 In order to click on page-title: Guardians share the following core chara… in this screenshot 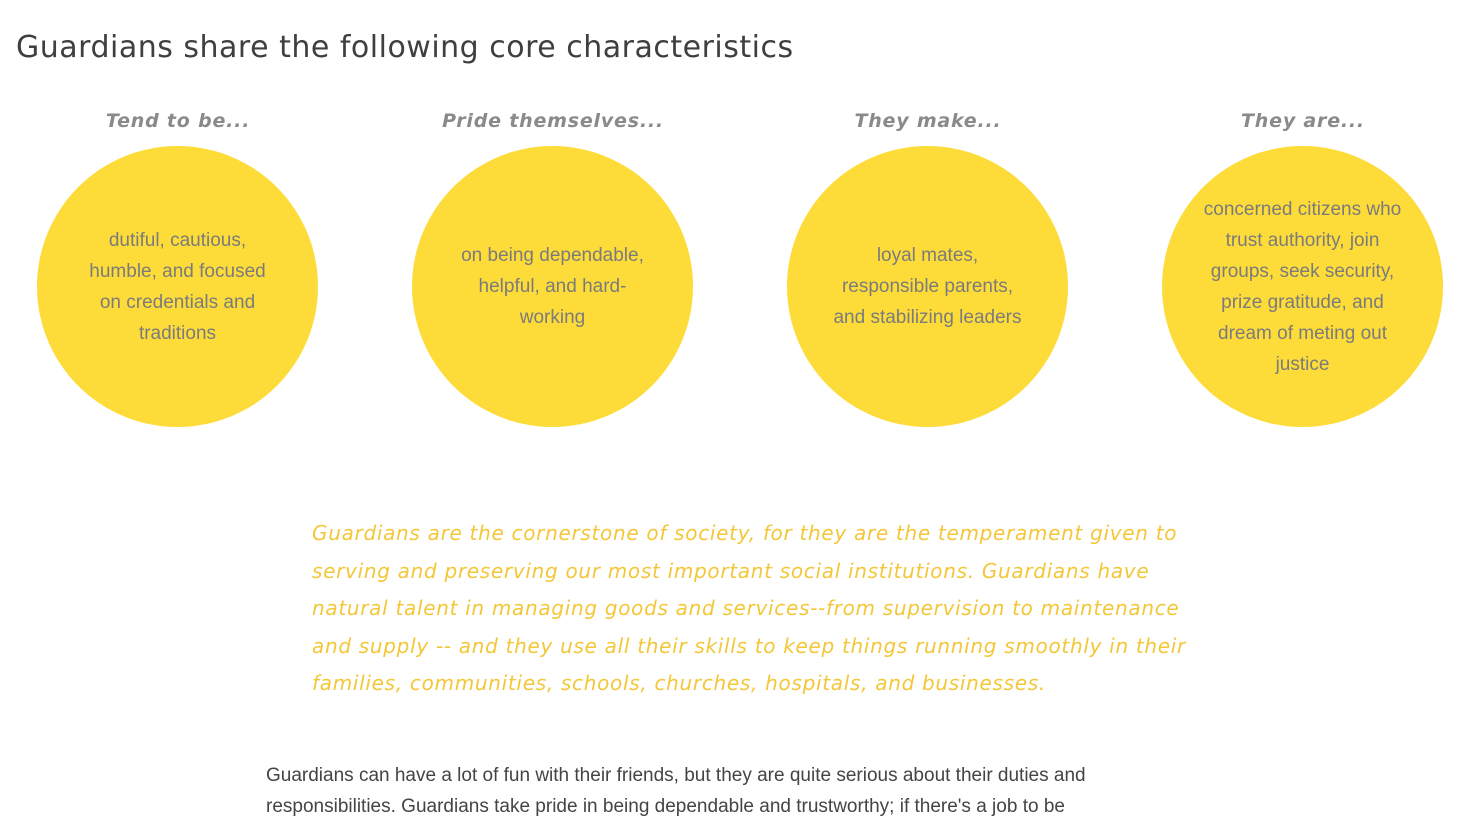, I will do `click(405, 47)`.